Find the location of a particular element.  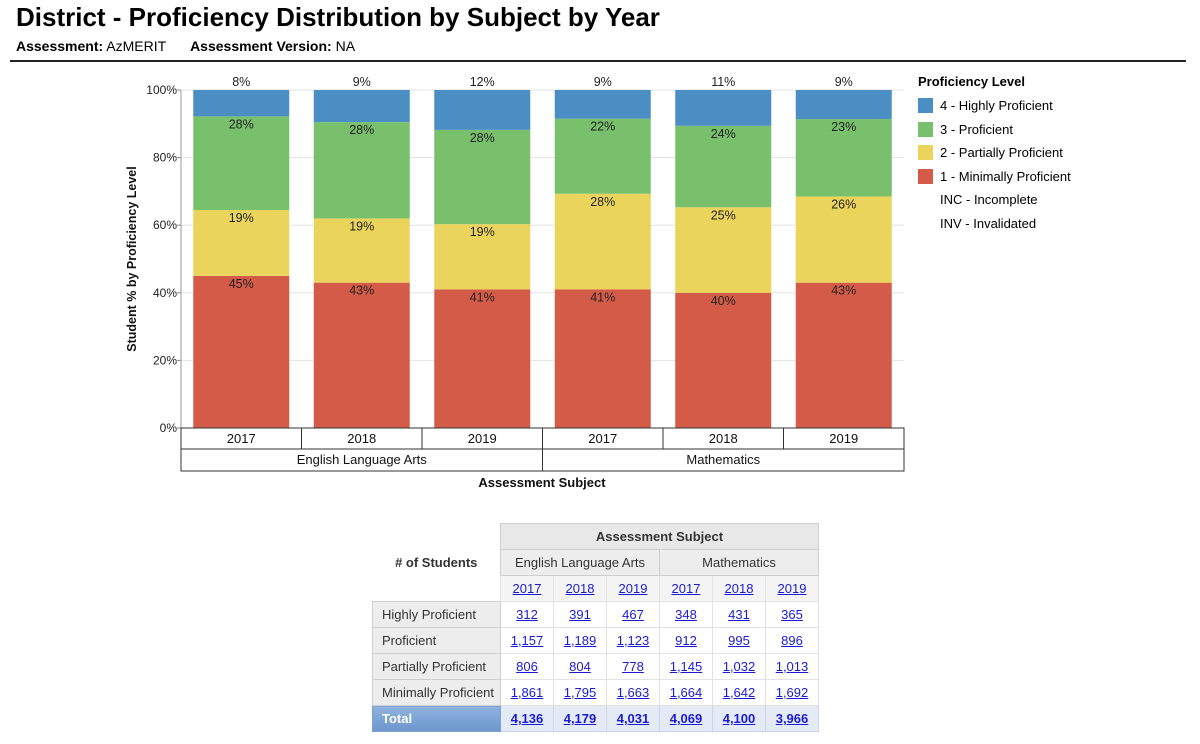

count-cell-link: 995 is located at coordinates (739, 640).